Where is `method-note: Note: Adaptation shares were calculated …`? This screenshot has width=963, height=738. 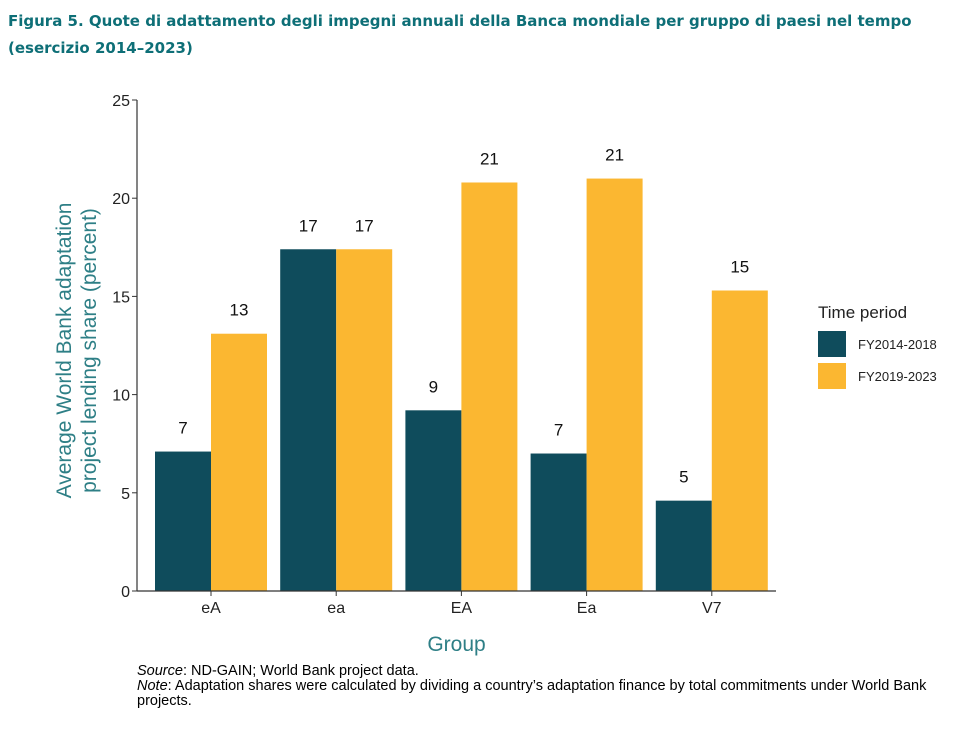 method-note: Note: Adaptation shares were calculated … is located at coordinates (537, 694).